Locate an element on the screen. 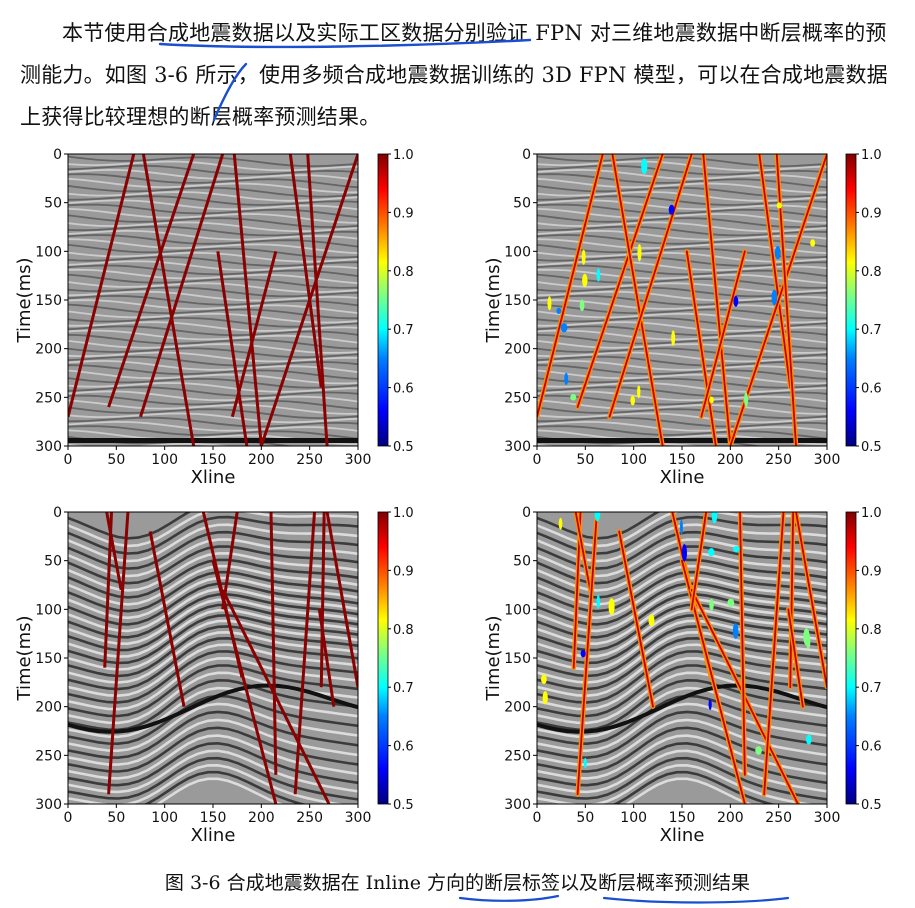 Image resolution: width=915 pixels, height=908 pixels. seismic-image is located at coordinates (682, 300).